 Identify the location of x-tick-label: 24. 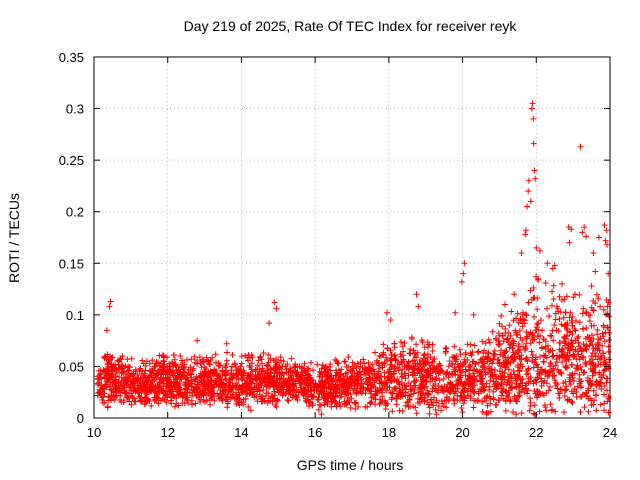
(610, 432).